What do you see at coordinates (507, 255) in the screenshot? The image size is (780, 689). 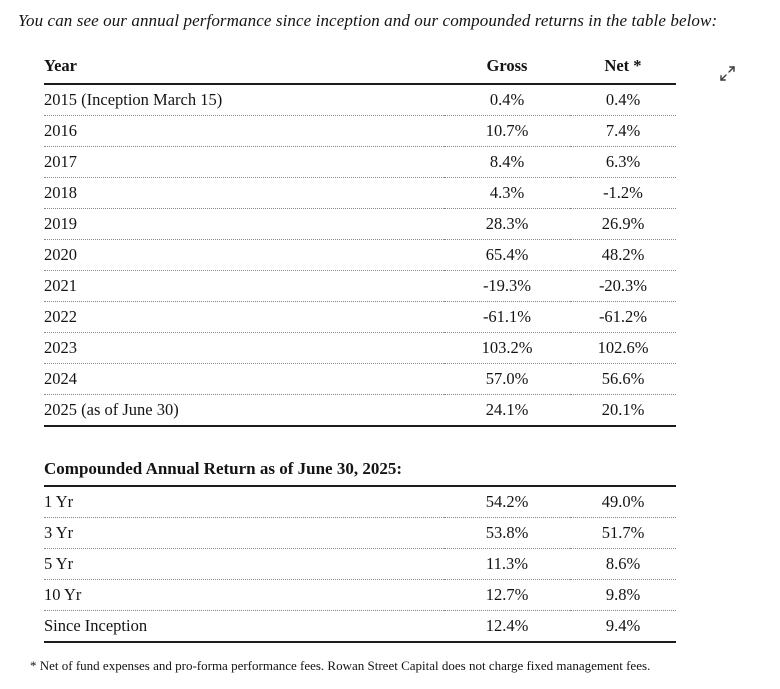 I see `gross-cell: 65.4%` at bounding box center [507, 255].